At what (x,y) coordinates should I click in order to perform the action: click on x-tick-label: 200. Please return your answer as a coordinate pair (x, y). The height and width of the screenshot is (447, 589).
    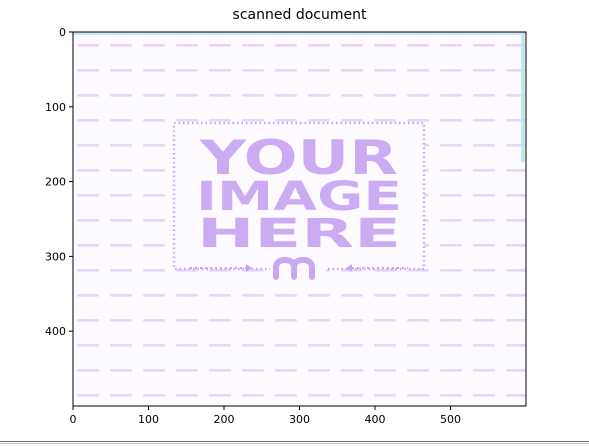
    Looking at the image, I should click on (224, 419).